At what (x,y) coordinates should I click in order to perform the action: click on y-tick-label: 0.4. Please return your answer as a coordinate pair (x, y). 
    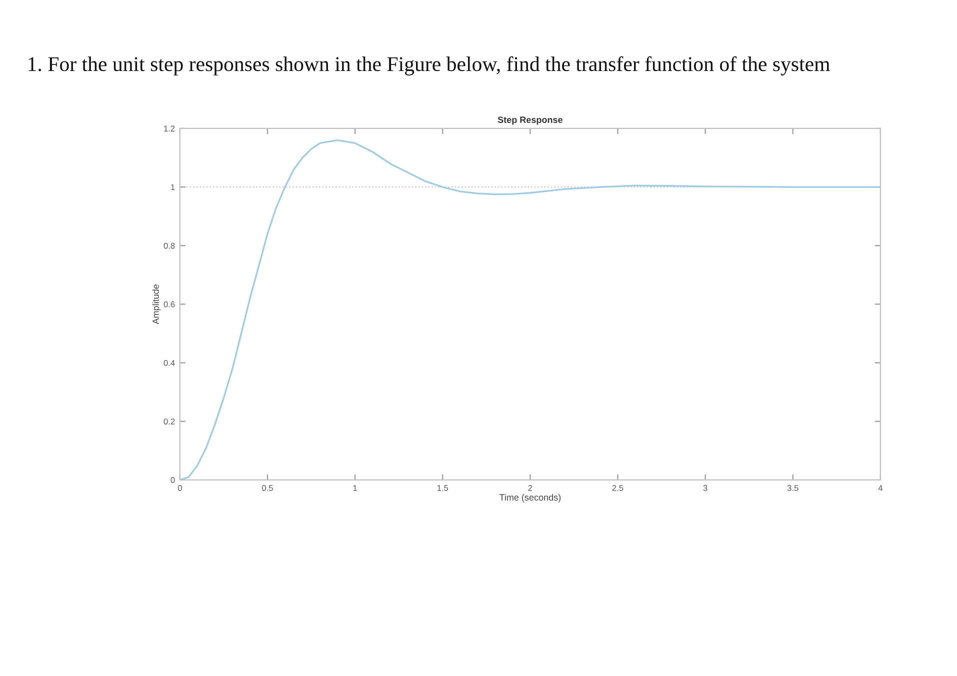
    Looking at the image, I should click on (169, 363).